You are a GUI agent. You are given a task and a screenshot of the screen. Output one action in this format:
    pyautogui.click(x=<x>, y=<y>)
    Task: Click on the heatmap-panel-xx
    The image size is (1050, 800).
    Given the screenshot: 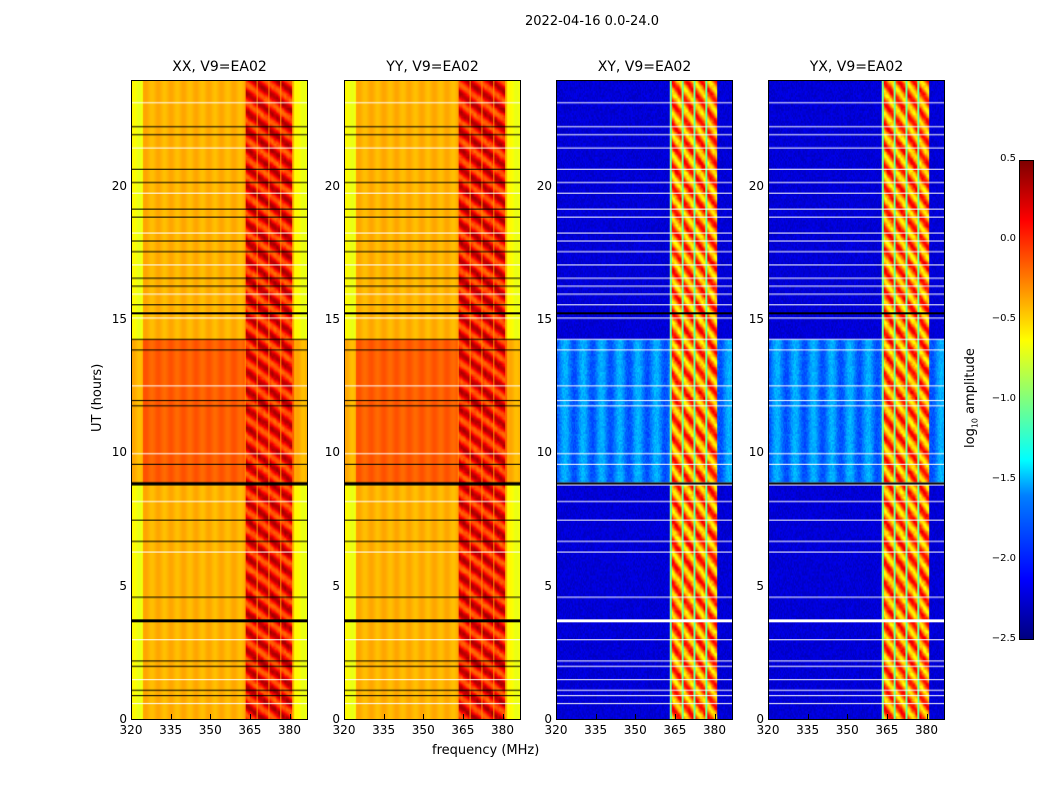 What is the action you would take?
    pyautogui.click(x=219, y=400)
    